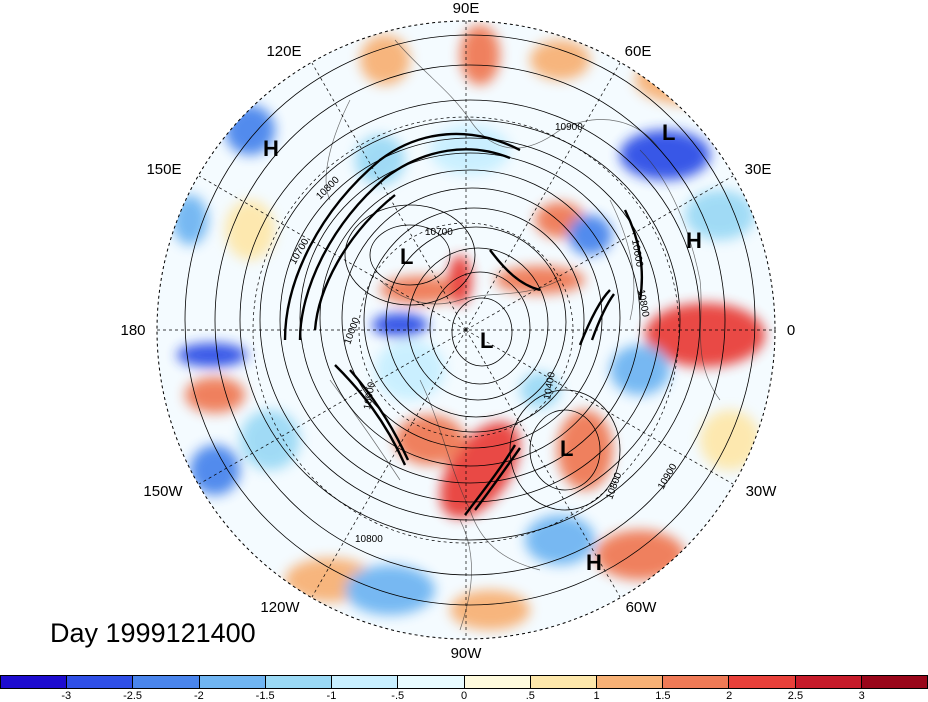 Image resolution: width=928 pixels, height=702 pixels. What do you see at coordinates (280, 607) in the screenshot?
I see `lon-label-120w: 120W` at bounding box center [280, 607].